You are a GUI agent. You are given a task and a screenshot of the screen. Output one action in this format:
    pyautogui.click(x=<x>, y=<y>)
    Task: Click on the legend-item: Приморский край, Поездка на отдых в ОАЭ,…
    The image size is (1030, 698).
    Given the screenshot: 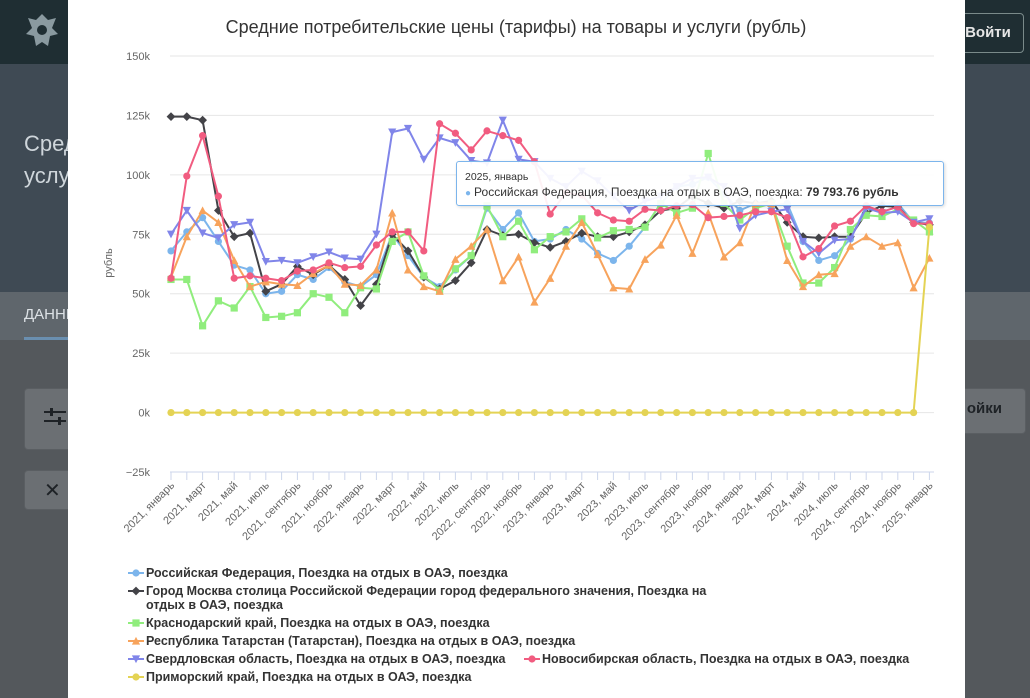 What is the action you would take?
    pyautogui.click(x=476, y=677)
    